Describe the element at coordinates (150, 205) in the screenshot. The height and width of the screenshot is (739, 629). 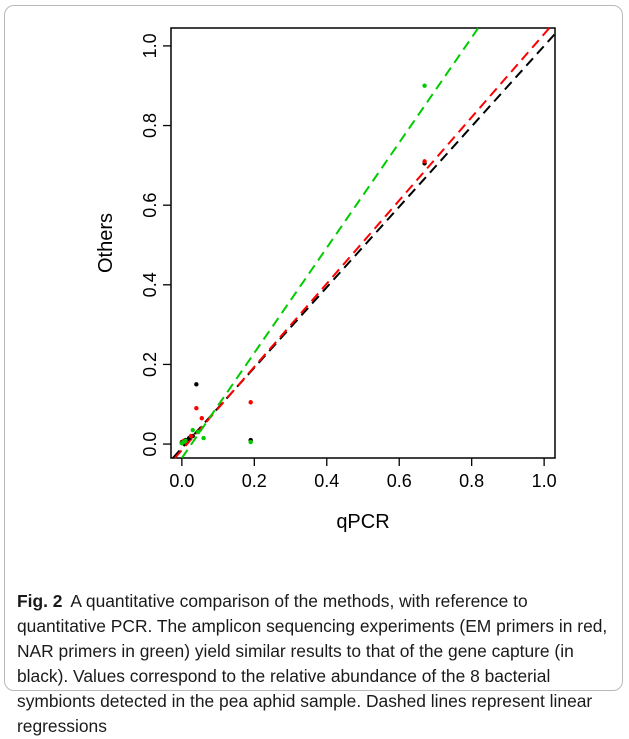
I see `y-tick-label: 0.6` at that location.